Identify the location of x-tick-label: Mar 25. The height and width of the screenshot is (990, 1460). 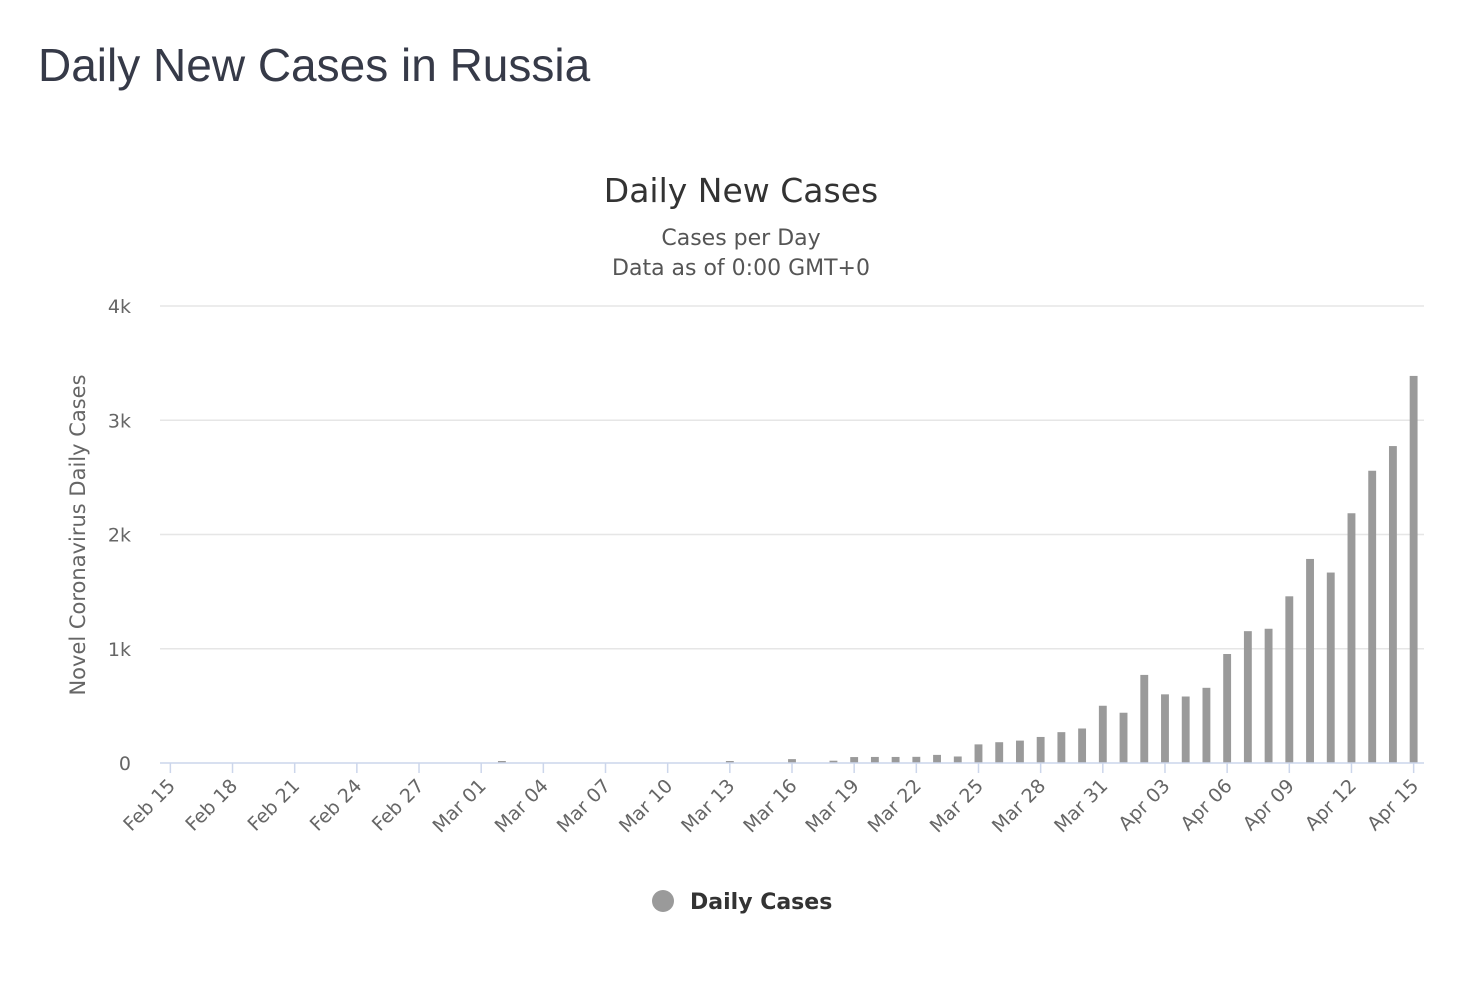
(957, 806).